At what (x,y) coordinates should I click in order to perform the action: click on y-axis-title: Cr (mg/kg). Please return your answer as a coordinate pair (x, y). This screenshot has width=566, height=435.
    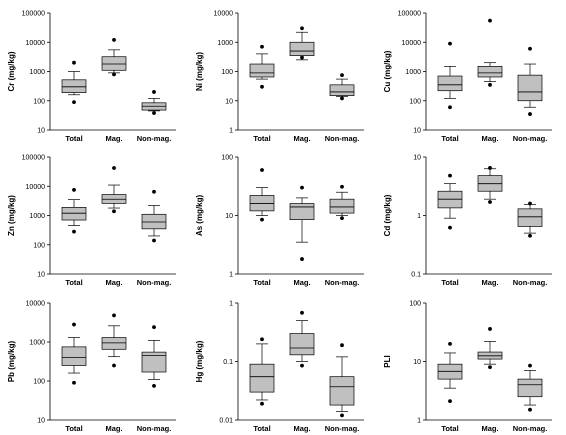
    Looking at the image, I should click on (11, 71).